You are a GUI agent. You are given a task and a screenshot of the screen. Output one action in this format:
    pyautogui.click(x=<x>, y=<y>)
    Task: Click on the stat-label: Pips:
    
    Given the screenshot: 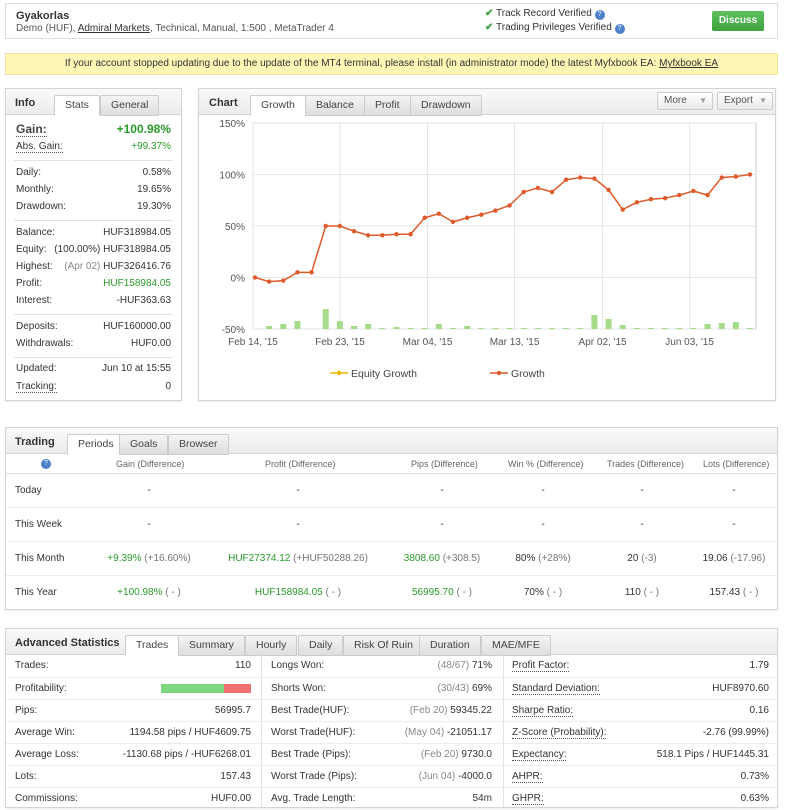 What is the action you would take?
    pyautogui.click(x=26, y=710)
    